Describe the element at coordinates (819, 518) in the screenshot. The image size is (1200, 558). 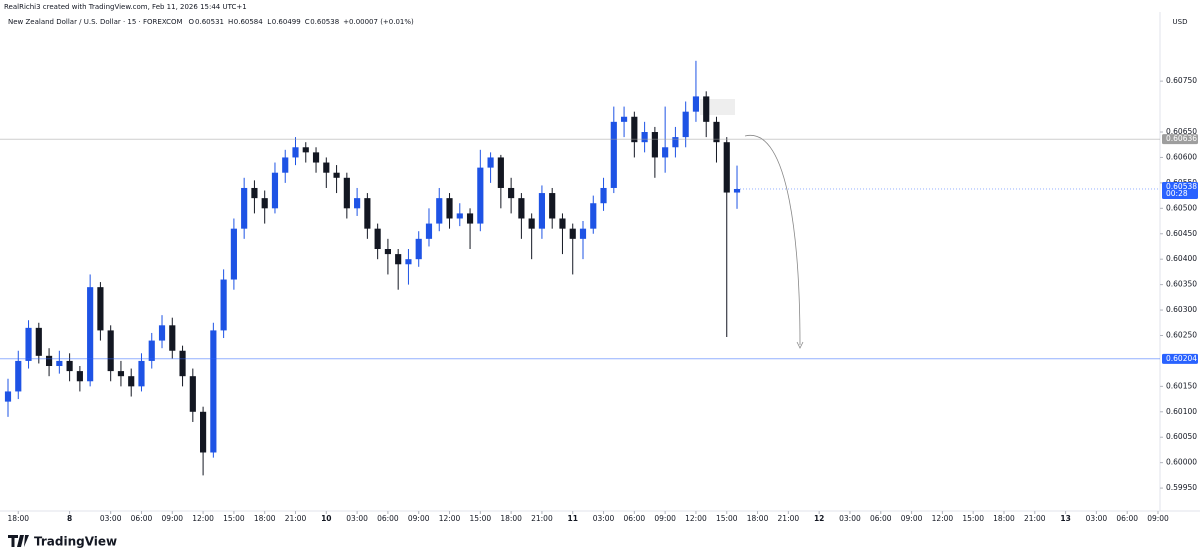
I see `x-tick-label: 12` at that location.